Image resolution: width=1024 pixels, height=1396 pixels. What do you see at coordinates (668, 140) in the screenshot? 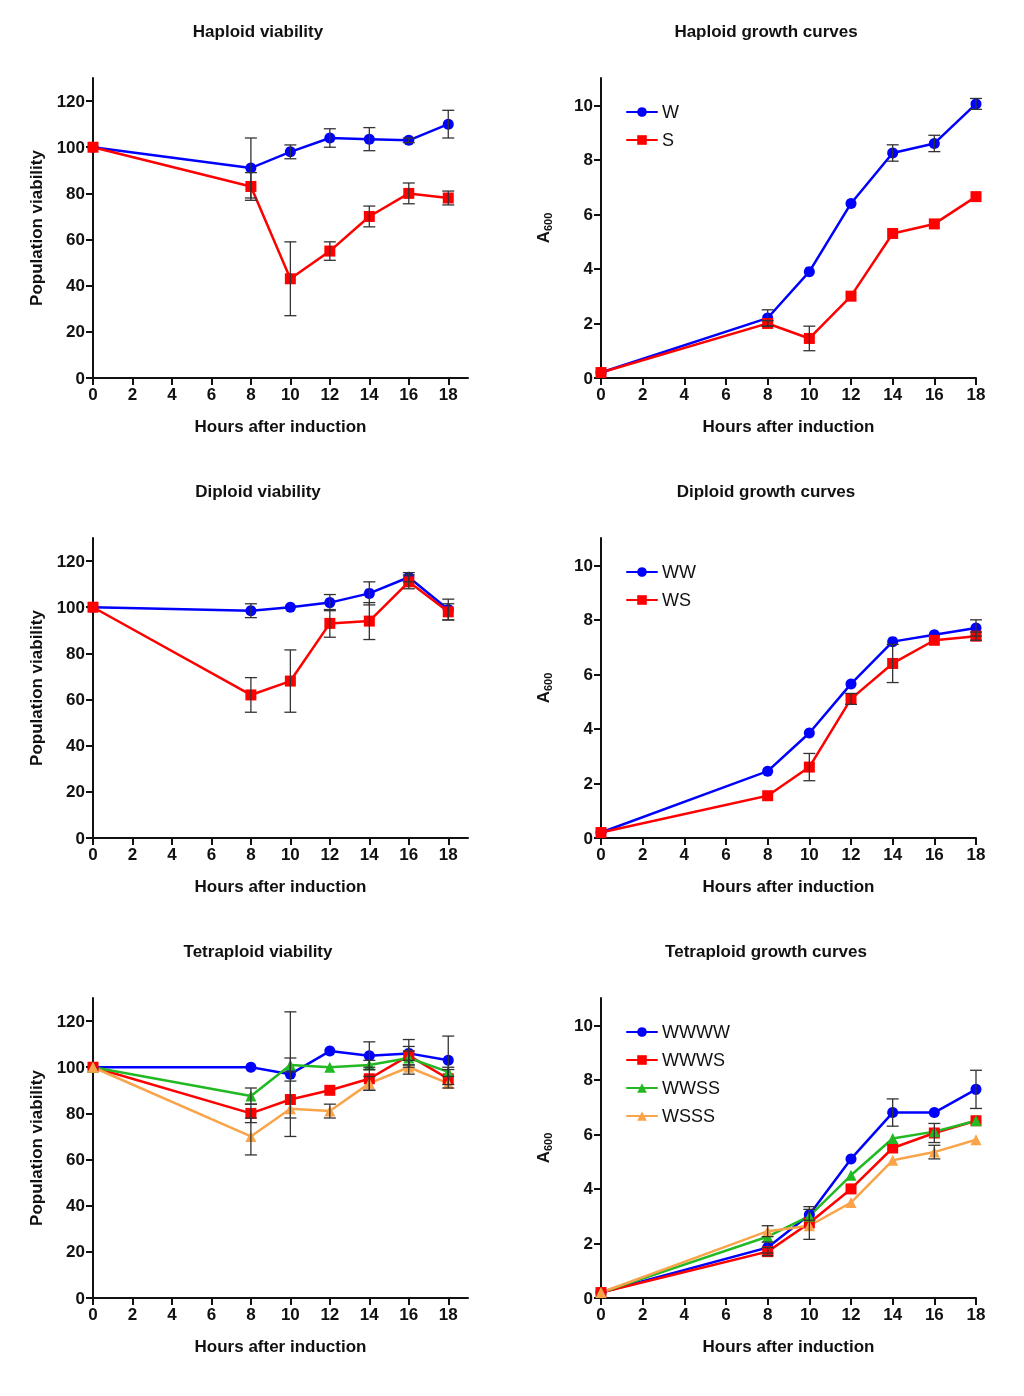
I see `legend-label: S` at bounding box center [668, 140].